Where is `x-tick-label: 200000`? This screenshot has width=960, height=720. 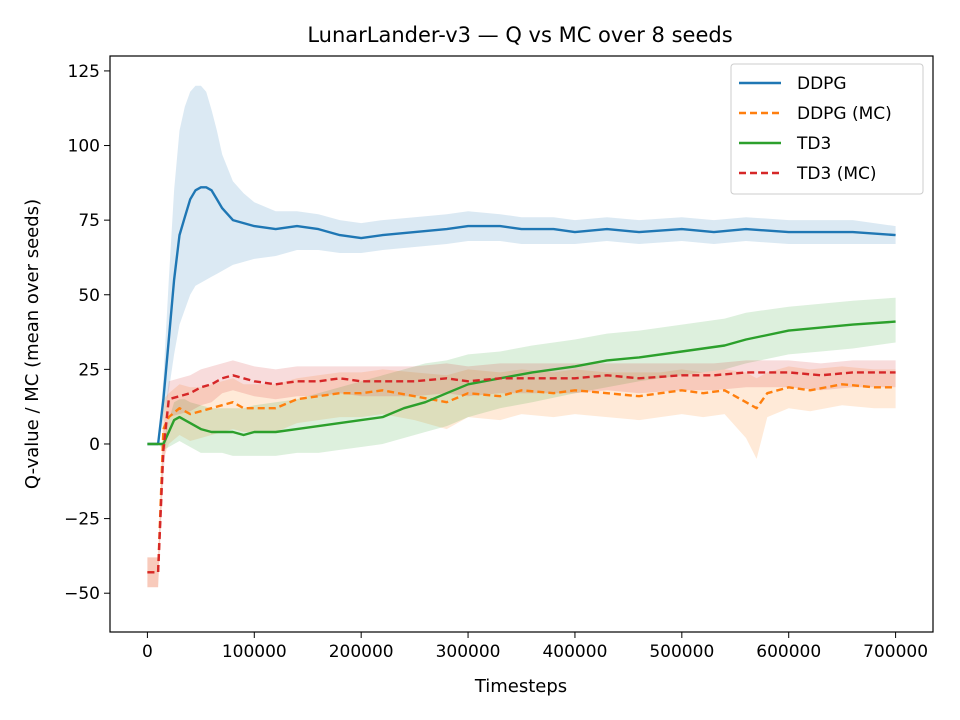 x-tick-label: 200000 is located at coordinates (361, 652).